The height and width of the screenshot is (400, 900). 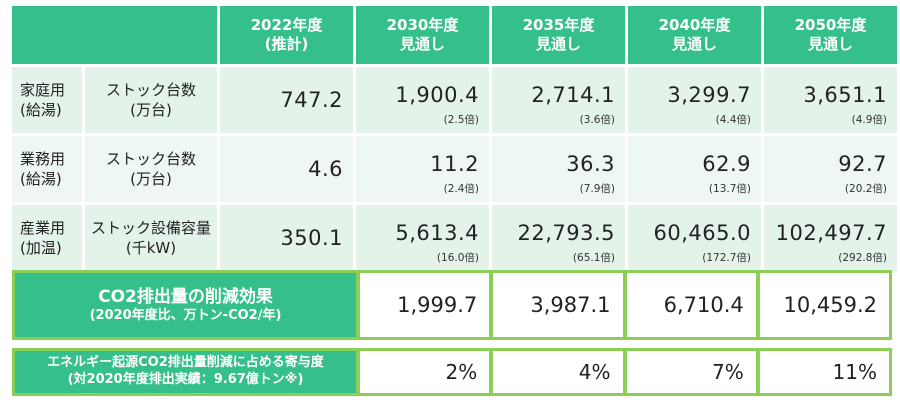 What do you see at coordinates (47, 169) in the screenshot?
I see `row-category-commercial: 業務用 (給湯)` at bounding box center [47, 169].